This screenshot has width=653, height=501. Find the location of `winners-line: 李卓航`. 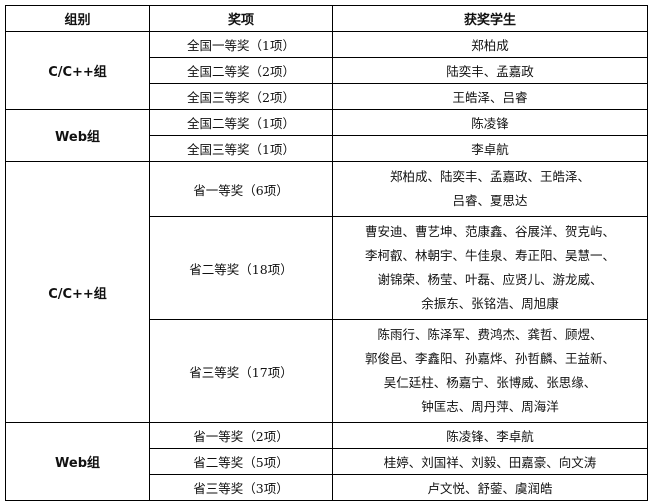

winners-line: 李卓航 is located at coordinates (490, 149).